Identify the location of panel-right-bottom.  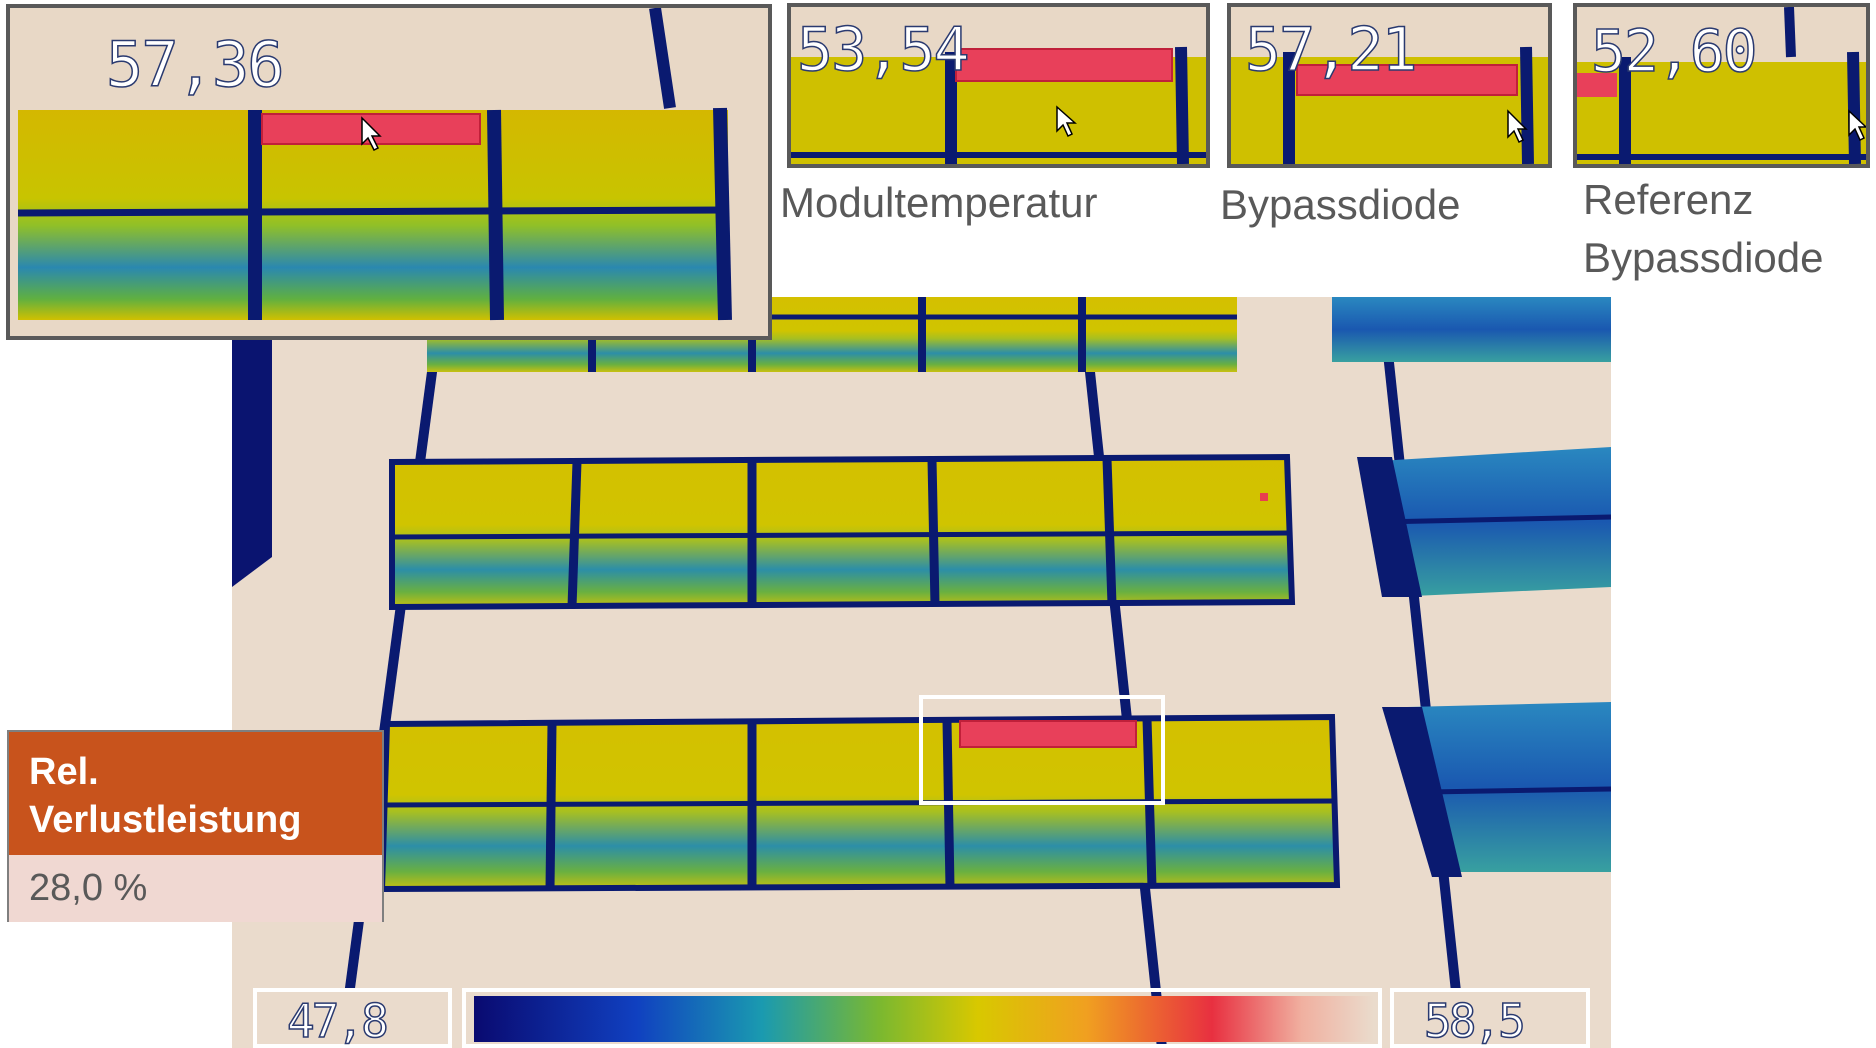
(1496, 789).